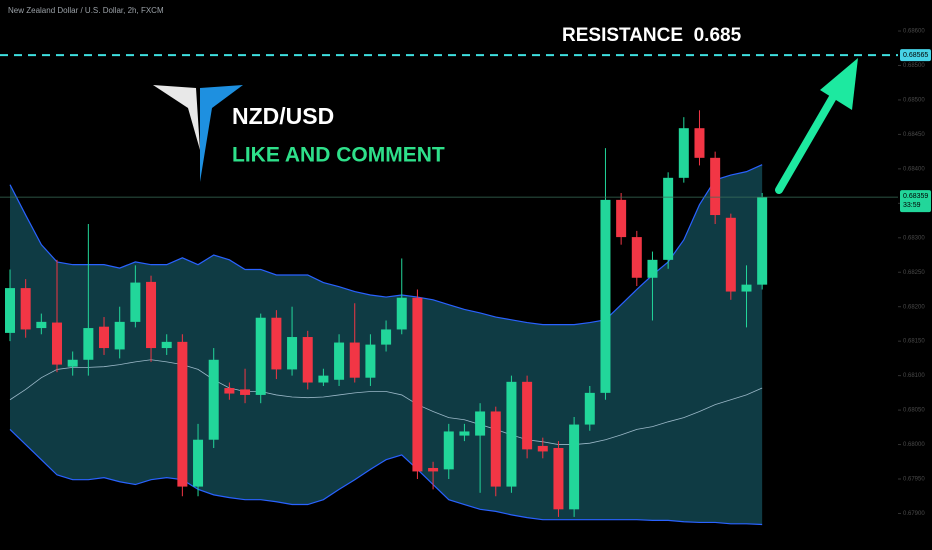 The width and height of the screenshot is (932, 550). I want to click on y-tick-label: 0.68400, so click(914, 169).